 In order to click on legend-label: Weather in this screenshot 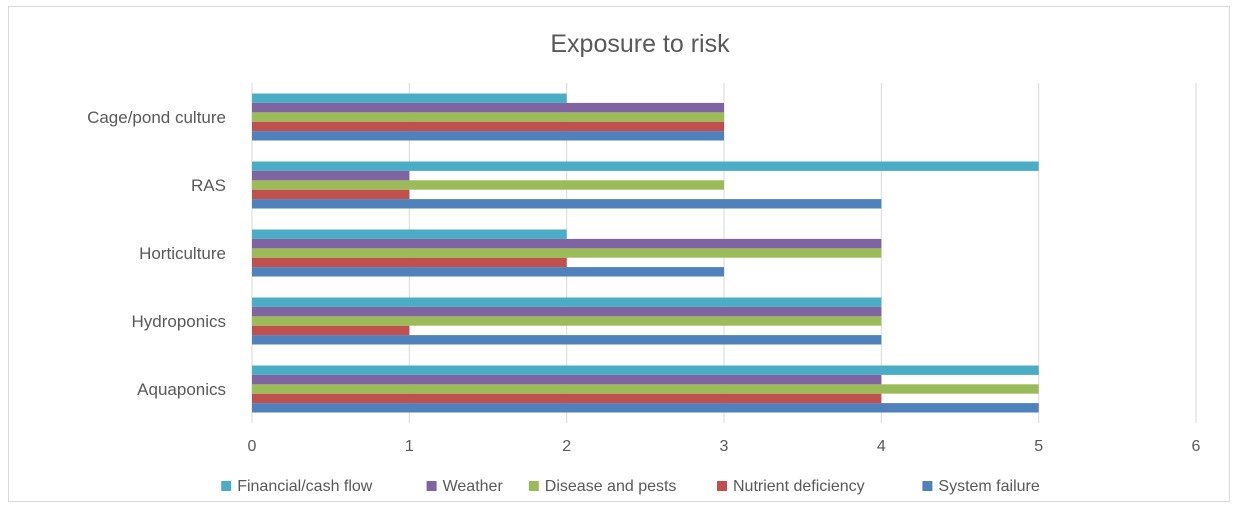, I will do `click(473, 486)`.